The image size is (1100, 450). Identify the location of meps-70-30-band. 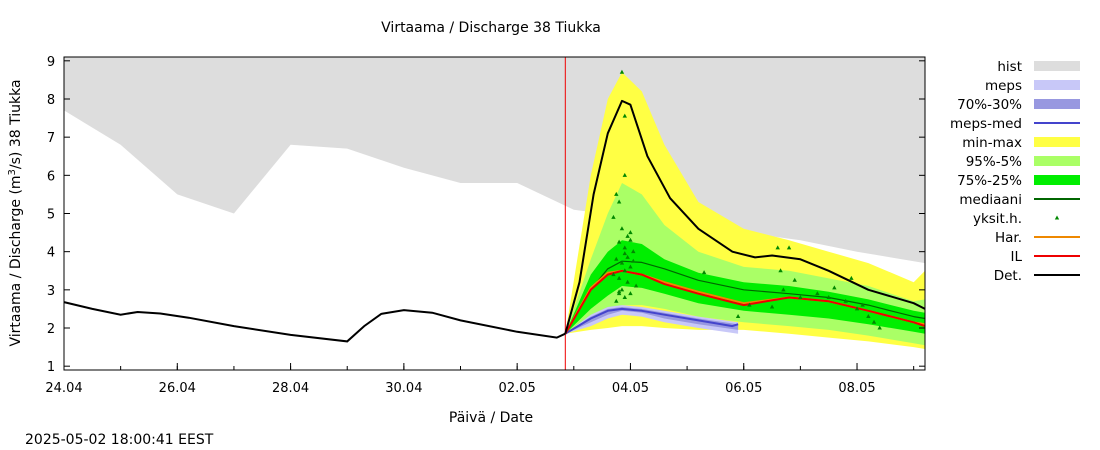
(652, 320).